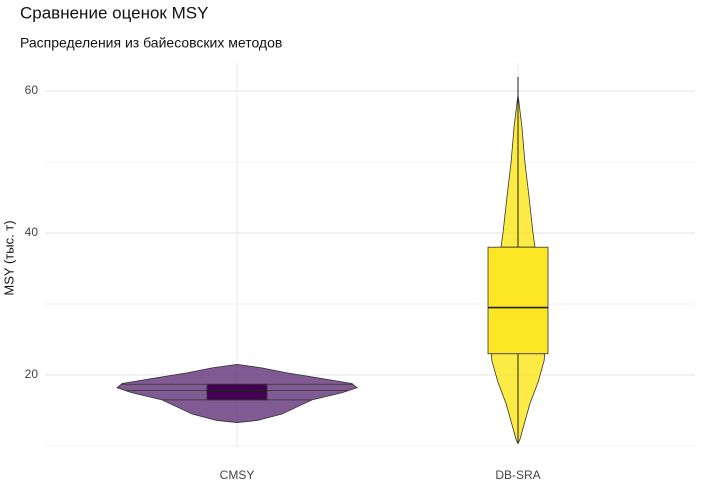 Image resolution: width=705 pixels, height=500 pixels. What do you see at coordinates (237, 475) in the screenshot?
I see `x-tick-label: CMSY` at bounding box center [237, 475].